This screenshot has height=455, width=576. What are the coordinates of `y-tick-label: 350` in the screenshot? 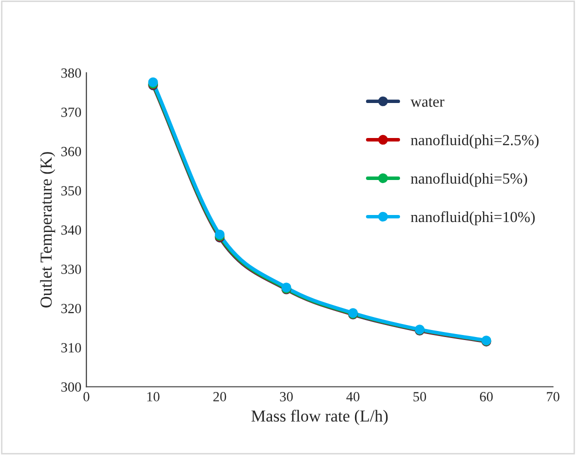 It's located at (71, 191).